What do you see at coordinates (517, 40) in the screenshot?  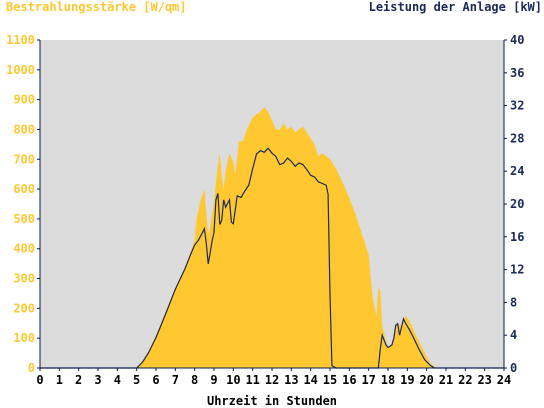 I see `right-tick-label: 40` at bounding box center [517, 40].